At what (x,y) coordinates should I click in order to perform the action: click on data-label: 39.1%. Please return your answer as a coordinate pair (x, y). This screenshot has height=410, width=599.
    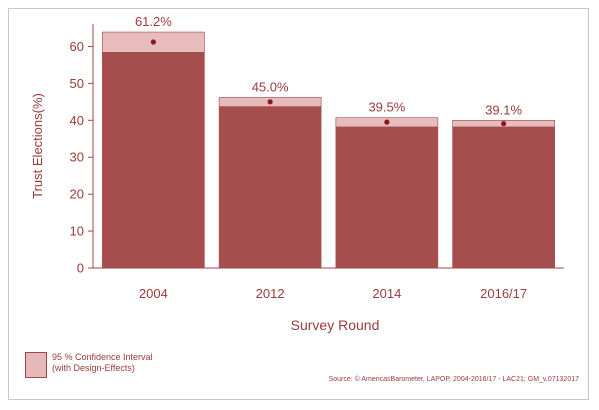
    Looking at the image, I should click on (503, 109).